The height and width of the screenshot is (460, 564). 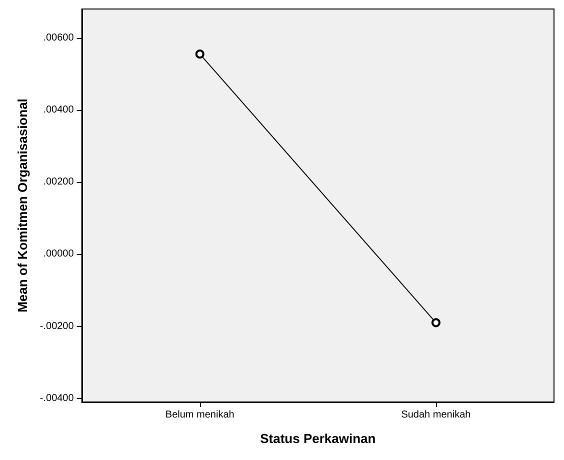 I want to click on x-axis-title: Status Perkawinan, so click(x=318, y=438).